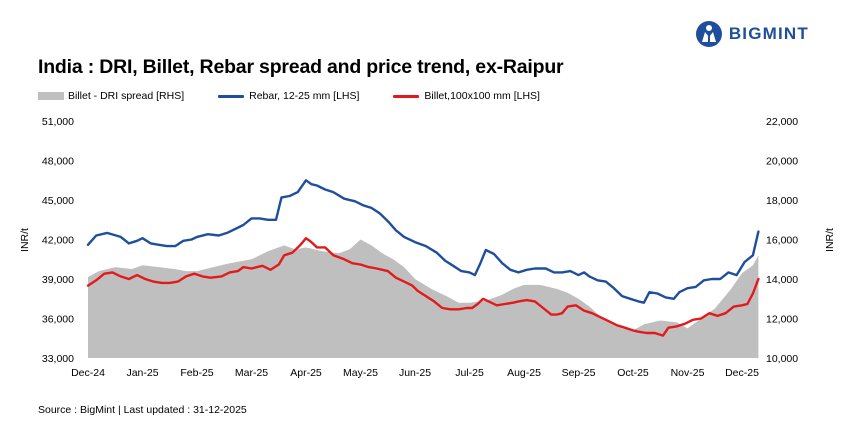 This screenshot has width=859, height=432. I want to click on y-tick-label-right: 14,000, so click(782, 280).